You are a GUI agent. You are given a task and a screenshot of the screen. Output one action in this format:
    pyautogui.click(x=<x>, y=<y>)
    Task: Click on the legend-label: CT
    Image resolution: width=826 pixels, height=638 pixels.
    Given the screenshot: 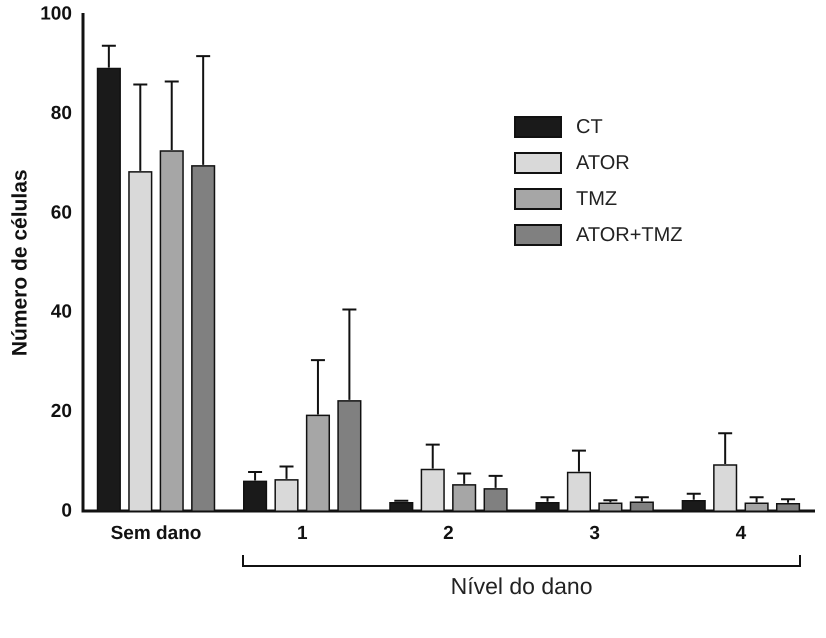 What is the action you would take?
    pyautogui.click(x=589, y=127)
    